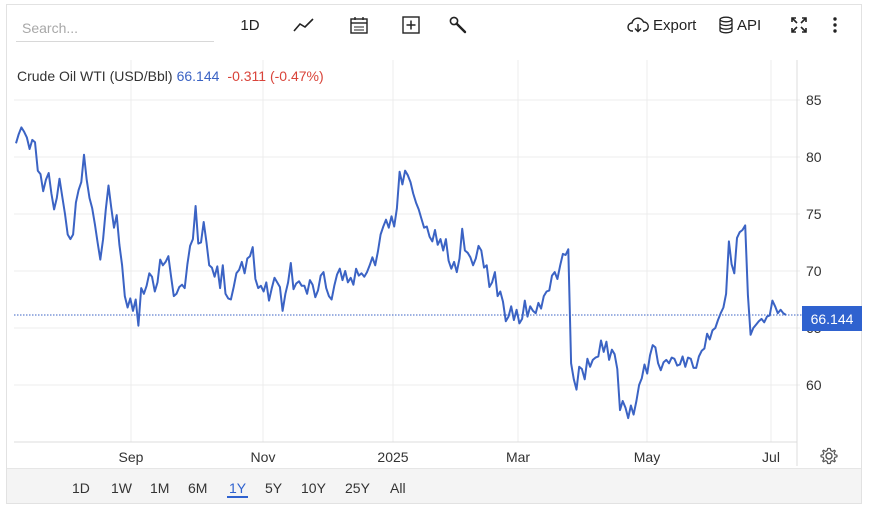  I want to click on y-tick-label: 80, so click(814, 157).